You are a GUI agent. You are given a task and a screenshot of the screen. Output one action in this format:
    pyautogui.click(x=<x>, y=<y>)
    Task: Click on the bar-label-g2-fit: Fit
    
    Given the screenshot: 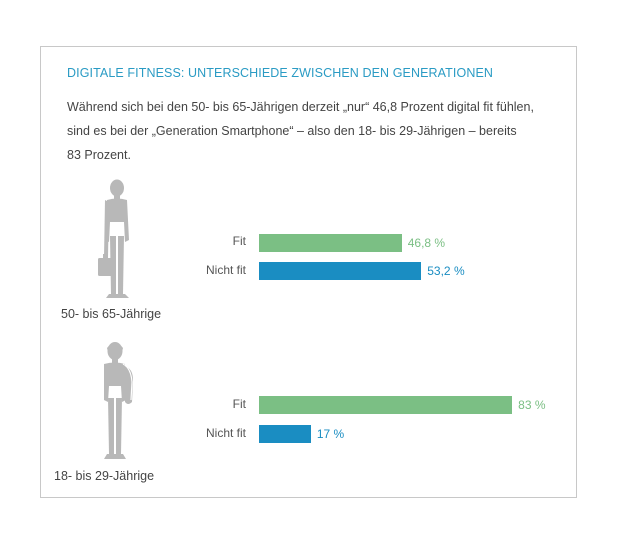 What is the action you would take?
    pyautogui.click(x=239, y=404)
    